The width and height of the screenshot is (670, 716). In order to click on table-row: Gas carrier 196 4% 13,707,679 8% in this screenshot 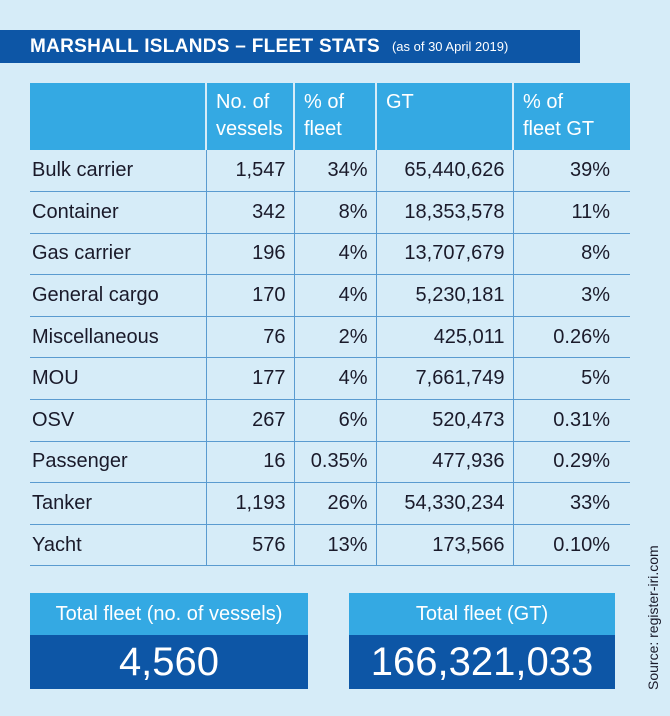, I will do `click(330, 254)`.